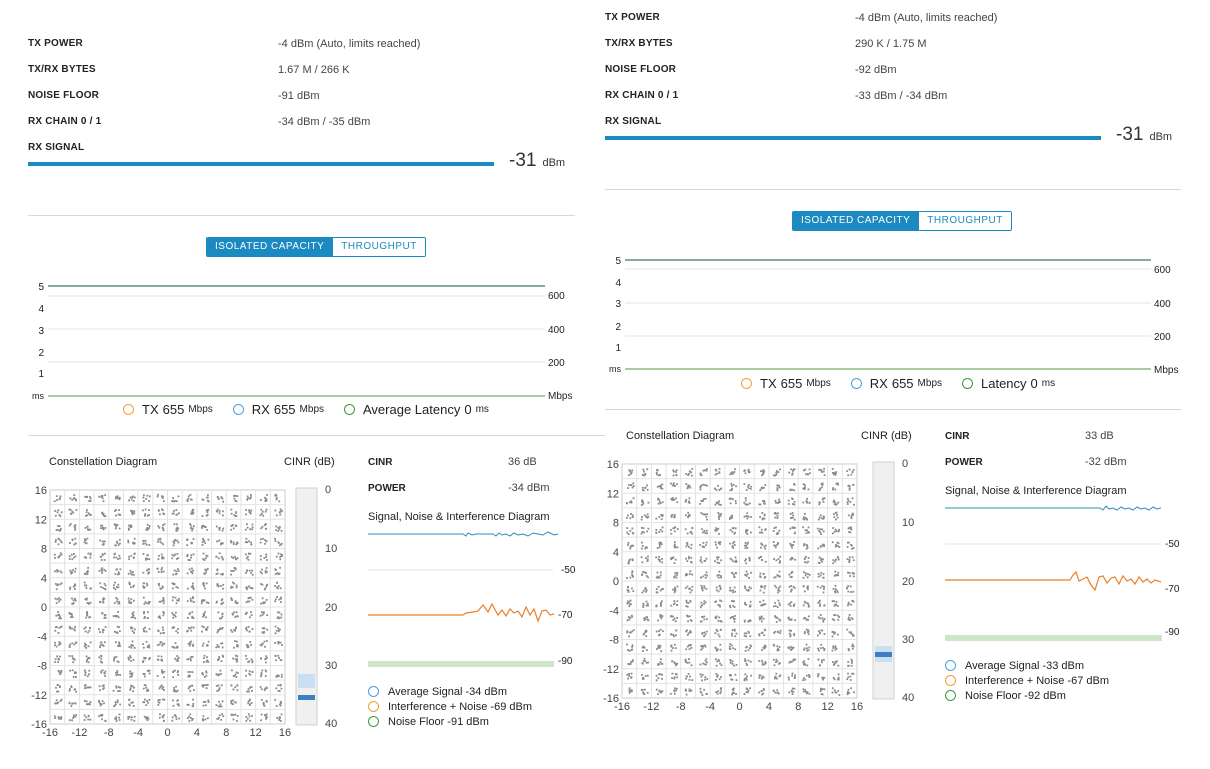  Describe the element at coordinates (1172, 632) in the screenshot. I see `sni-tick: -90` at that location.